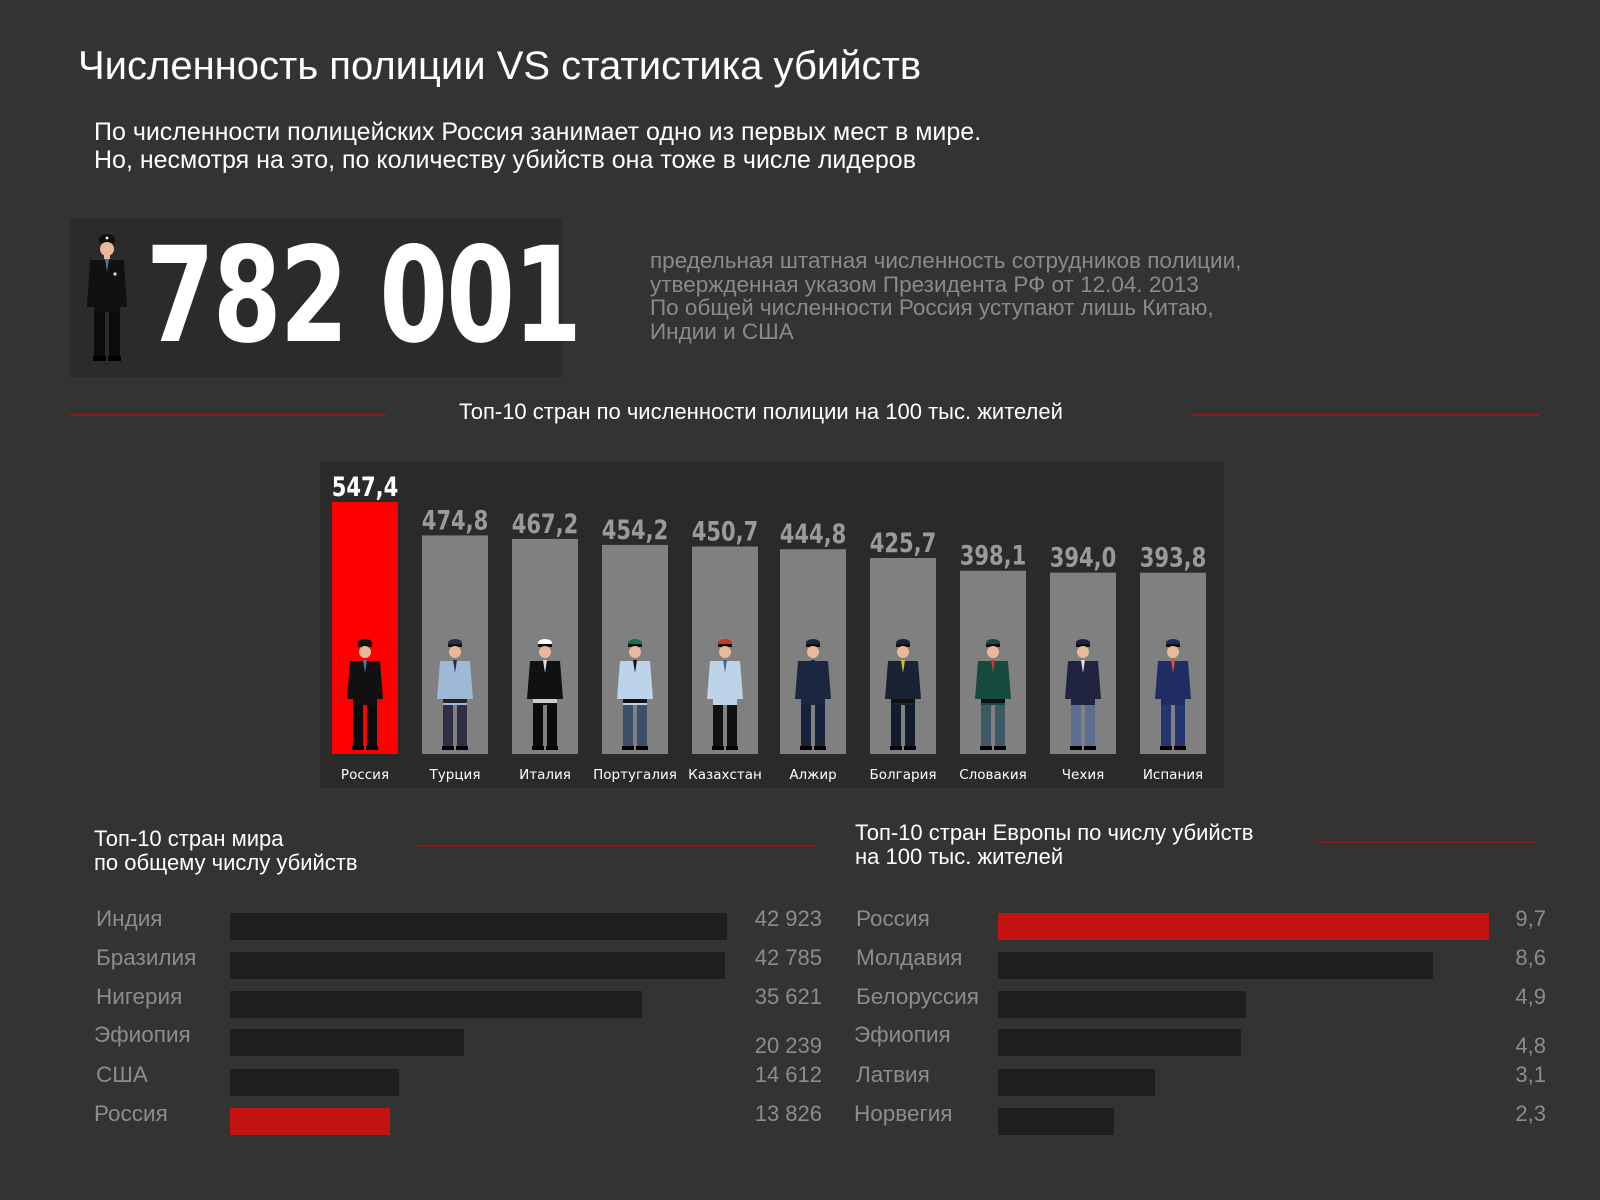 The height and width of the screenshot is (1200, 1600). What do you see at coordinates (788, 918) in the screenshot?
I see `row-value-0: 42 923` at bounding box center [788, 918].